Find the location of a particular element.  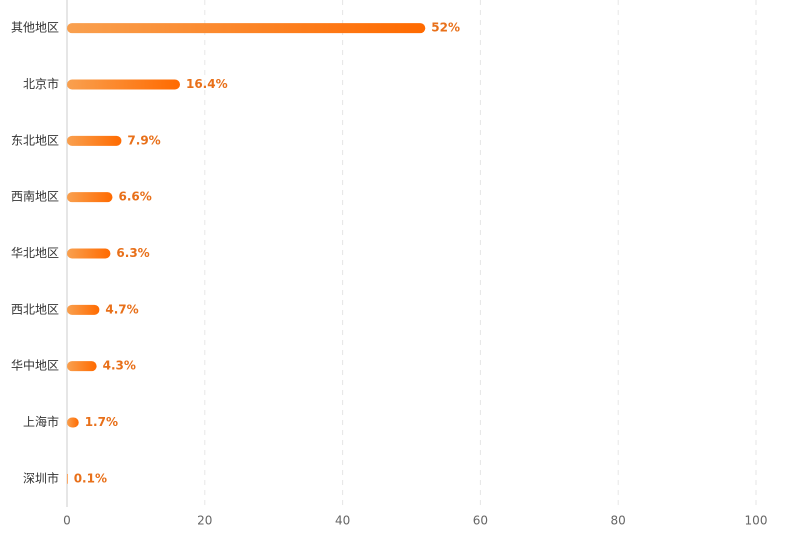

category-label: 东北地区 is located at coordinates (35, 140).